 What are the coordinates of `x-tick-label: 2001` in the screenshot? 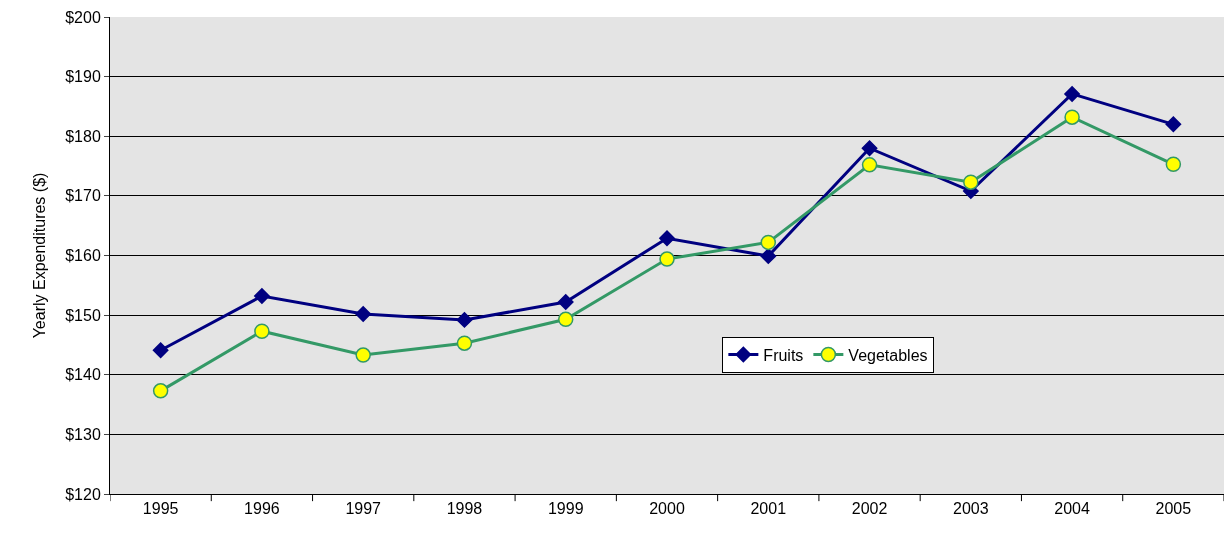 It's located at (768, 509).